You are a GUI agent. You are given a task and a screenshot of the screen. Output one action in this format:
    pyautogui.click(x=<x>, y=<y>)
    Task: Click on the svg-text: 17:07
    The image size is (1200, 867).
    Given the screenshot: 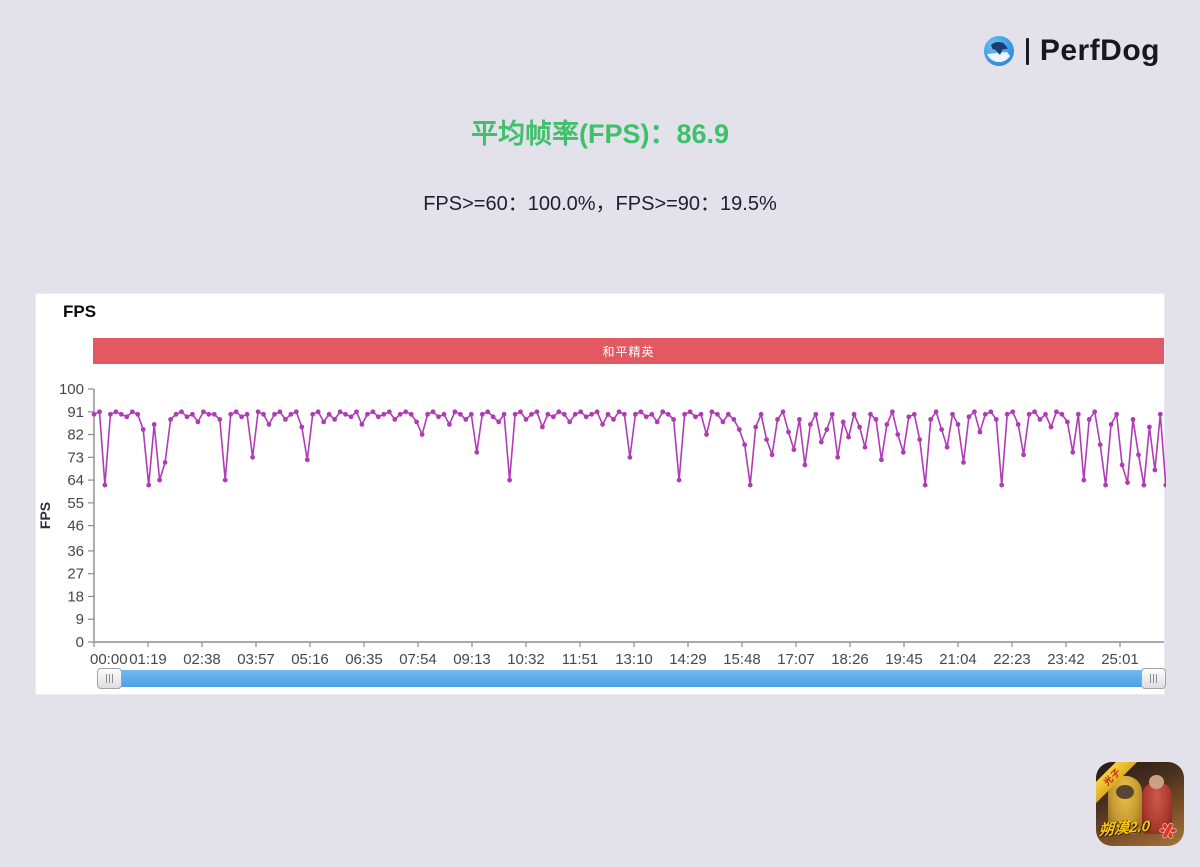 What is the action you would take?
    pyautogui.click(x=796, y=659)
    